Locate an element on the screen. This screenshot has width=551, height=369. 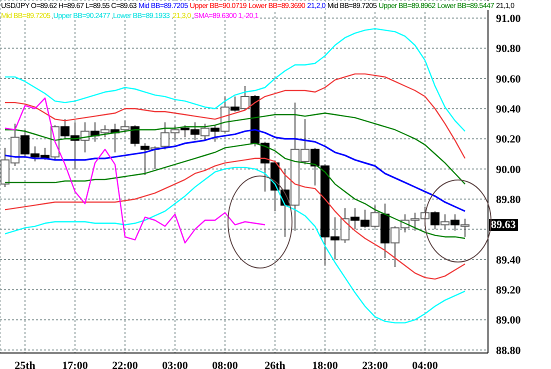
y-tick-label: 90.60 is located at coordinates (509, 79).